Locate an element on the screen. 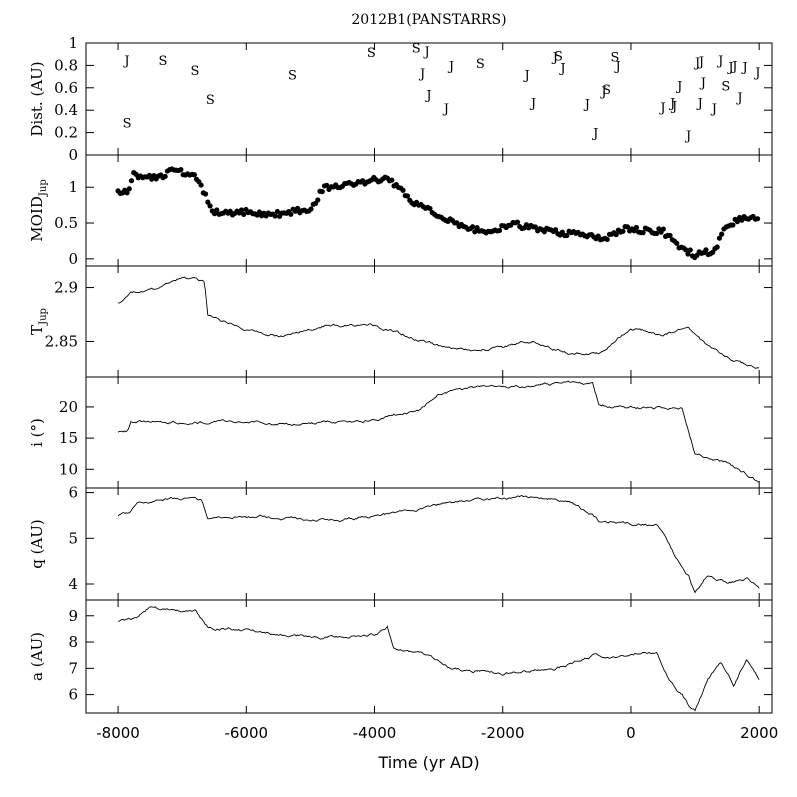 This screenshot has height=797, width=797. incl-ytick-label: 20 is located at coordinates (68, 407).